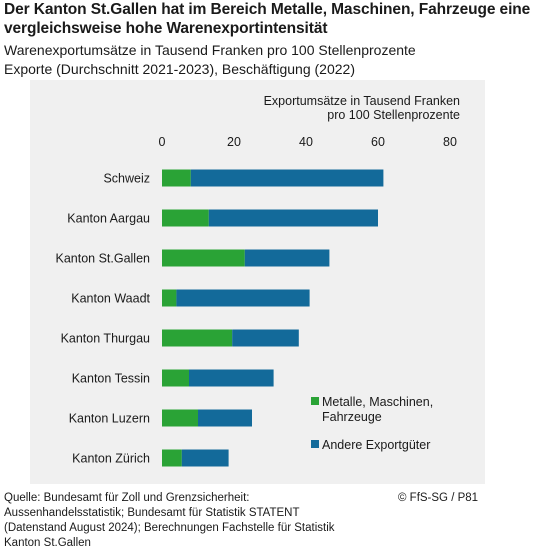 The width and height of the screenshot is (549, 556). I want to click on source-line-4: Kanton St.Gallen, so click(47, 543).